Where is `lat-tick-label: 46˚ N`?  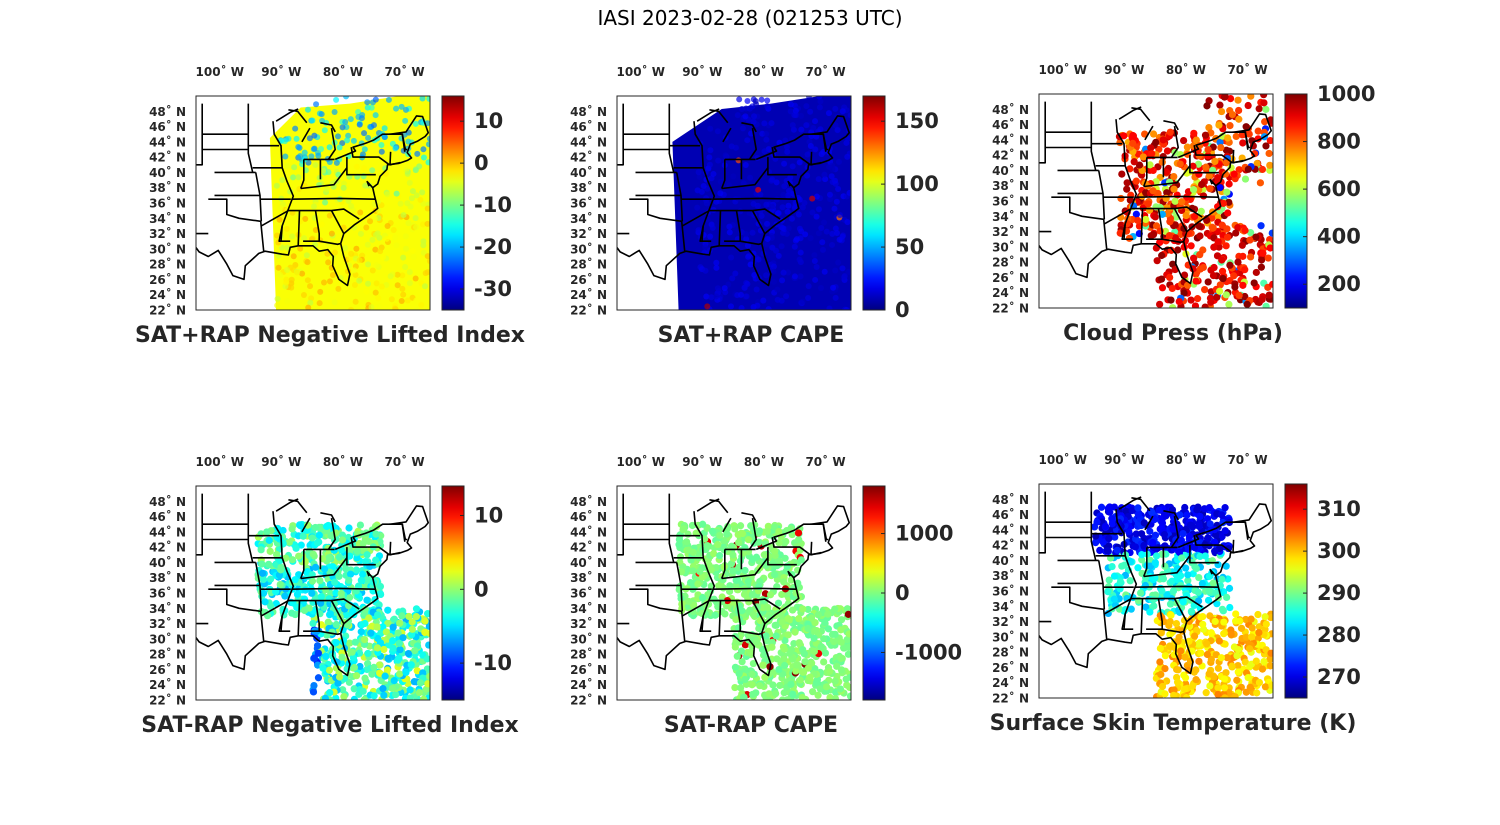
lat-tick-label: 46˚ N is located at coordinates (167, 126).